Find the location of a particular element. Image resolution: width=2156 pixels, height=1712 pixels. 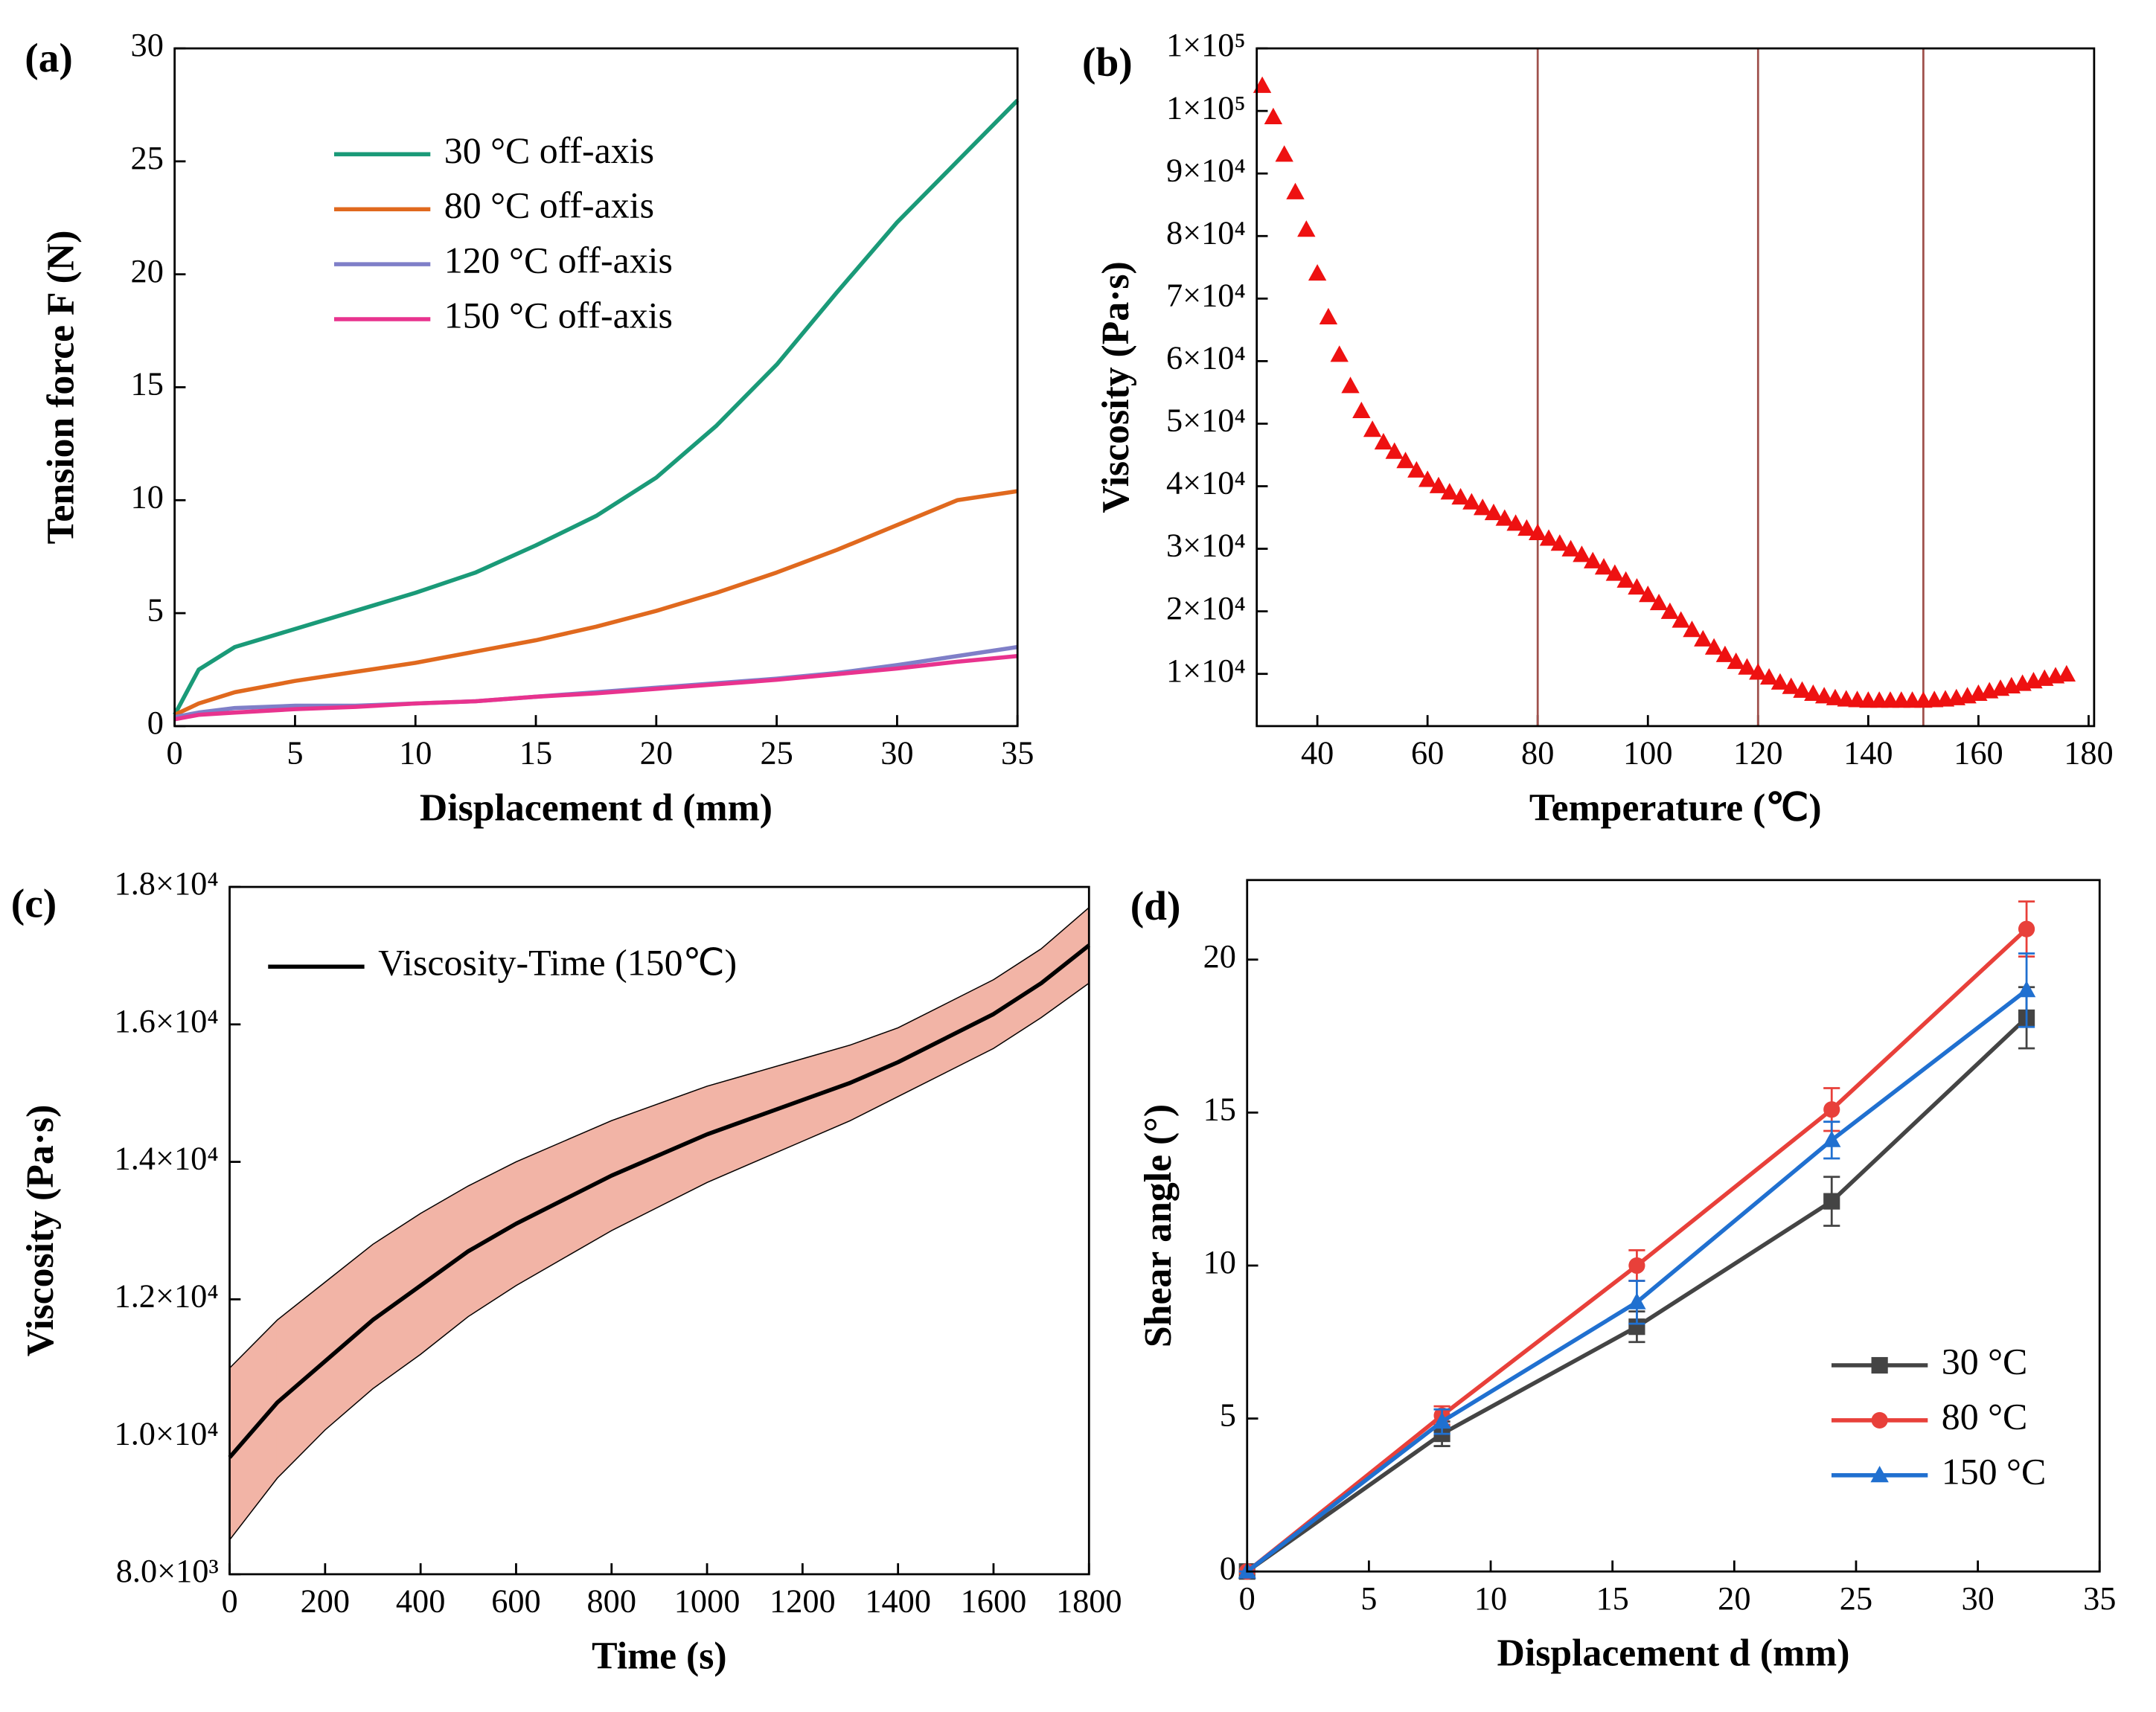

legend-label: 30 °C off-axis is located at coordinates (549, 150).